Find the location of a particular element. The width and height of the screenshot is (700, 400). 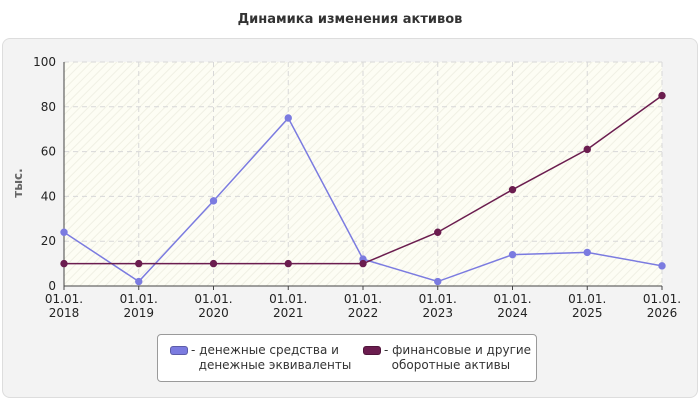

y-axis-label: тыс. is located at coordinates (18, 183).